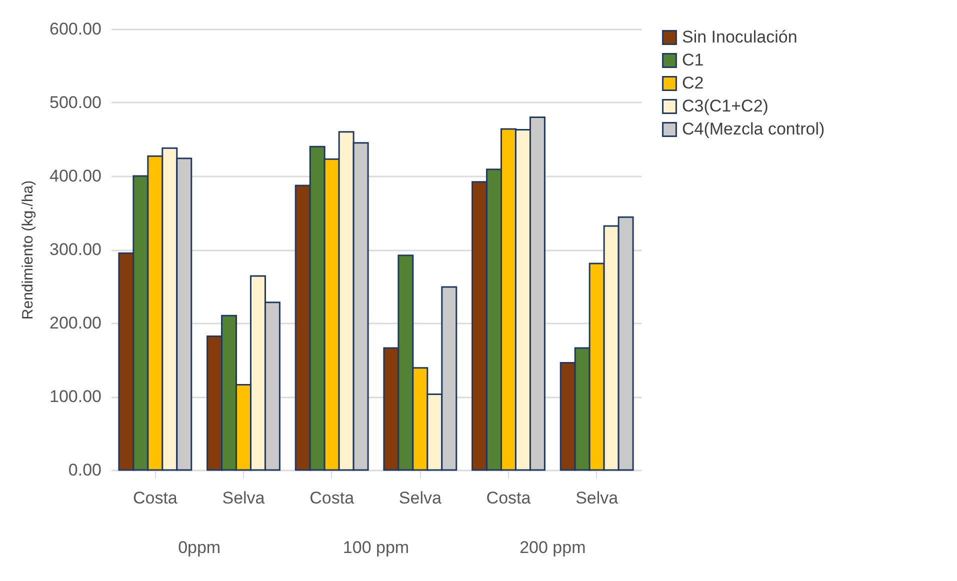  Describe the element at coordinates (693, 60) in the screenshot. I see `legend-label: C1` at that location.